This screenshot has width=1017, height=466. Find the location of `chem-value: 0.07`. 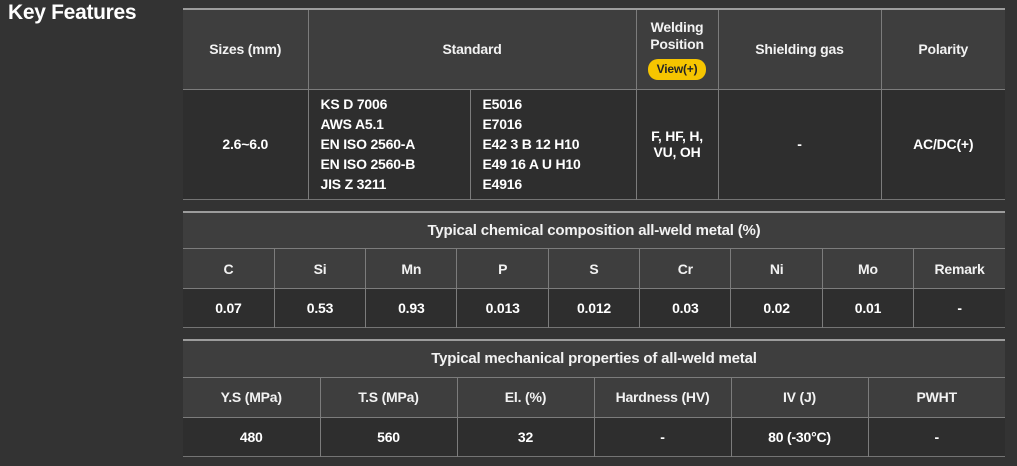

chem-value: 0.07 is located at coordinates (229, 308).